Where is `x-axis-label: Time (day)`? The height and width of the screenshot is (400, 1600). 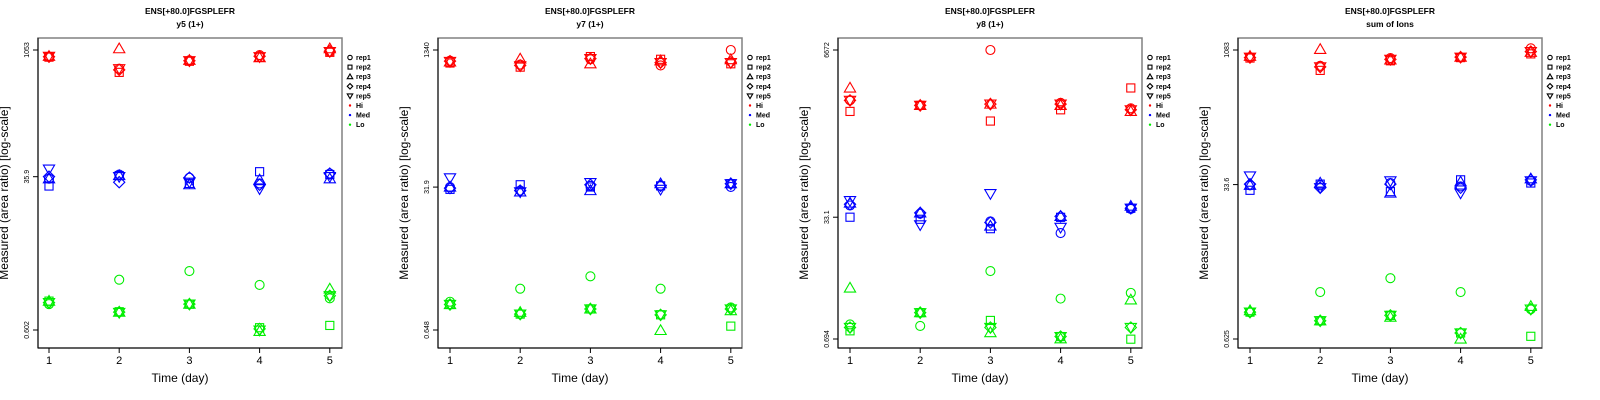 x-axis-label: Time (day) is located at coordinates (580, 378).